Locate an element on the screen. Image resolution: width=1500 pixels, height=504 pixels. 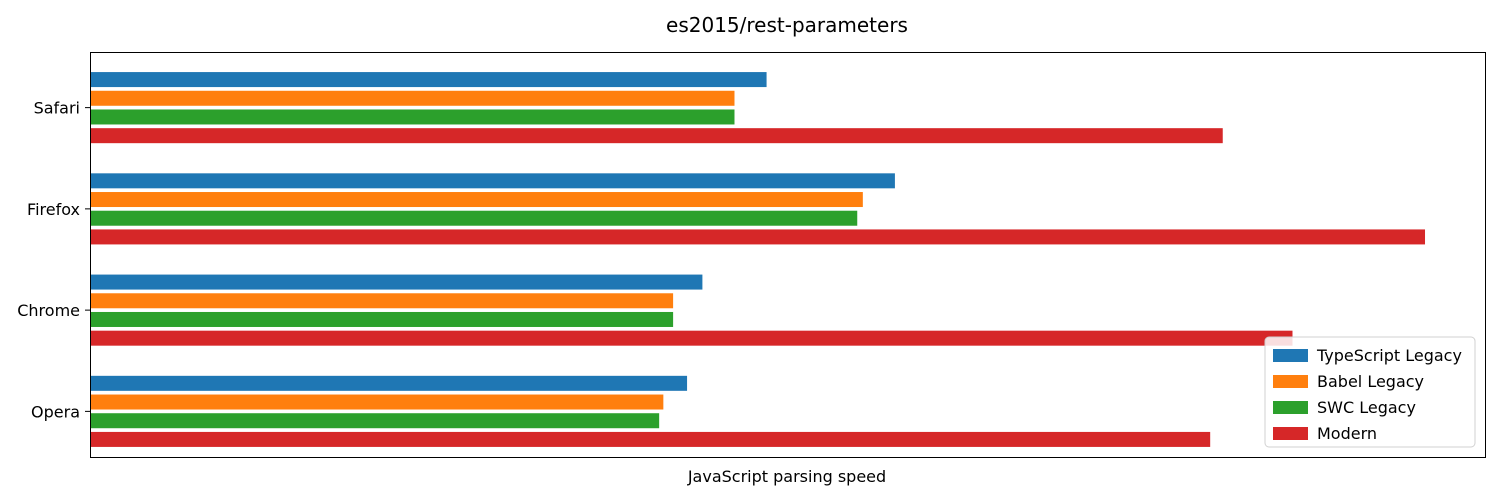
bar-opera-babel-legacy is located at coordinates (377, 402).